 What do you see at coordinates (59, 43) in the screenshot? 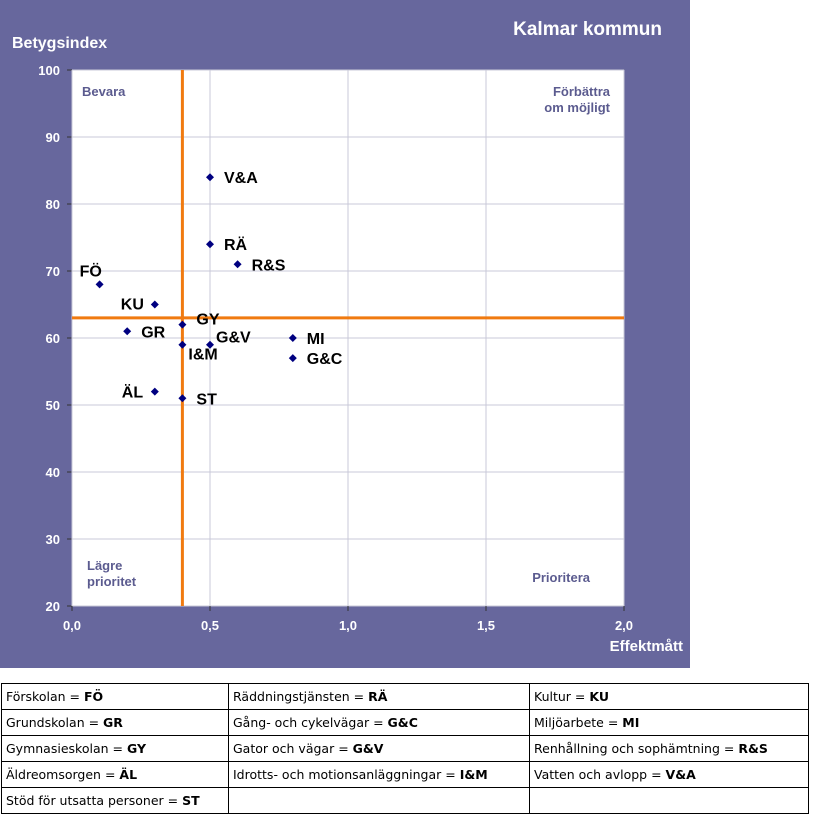
I see `y-axis-label: Betygsindex` at bounding box center [59, 43].